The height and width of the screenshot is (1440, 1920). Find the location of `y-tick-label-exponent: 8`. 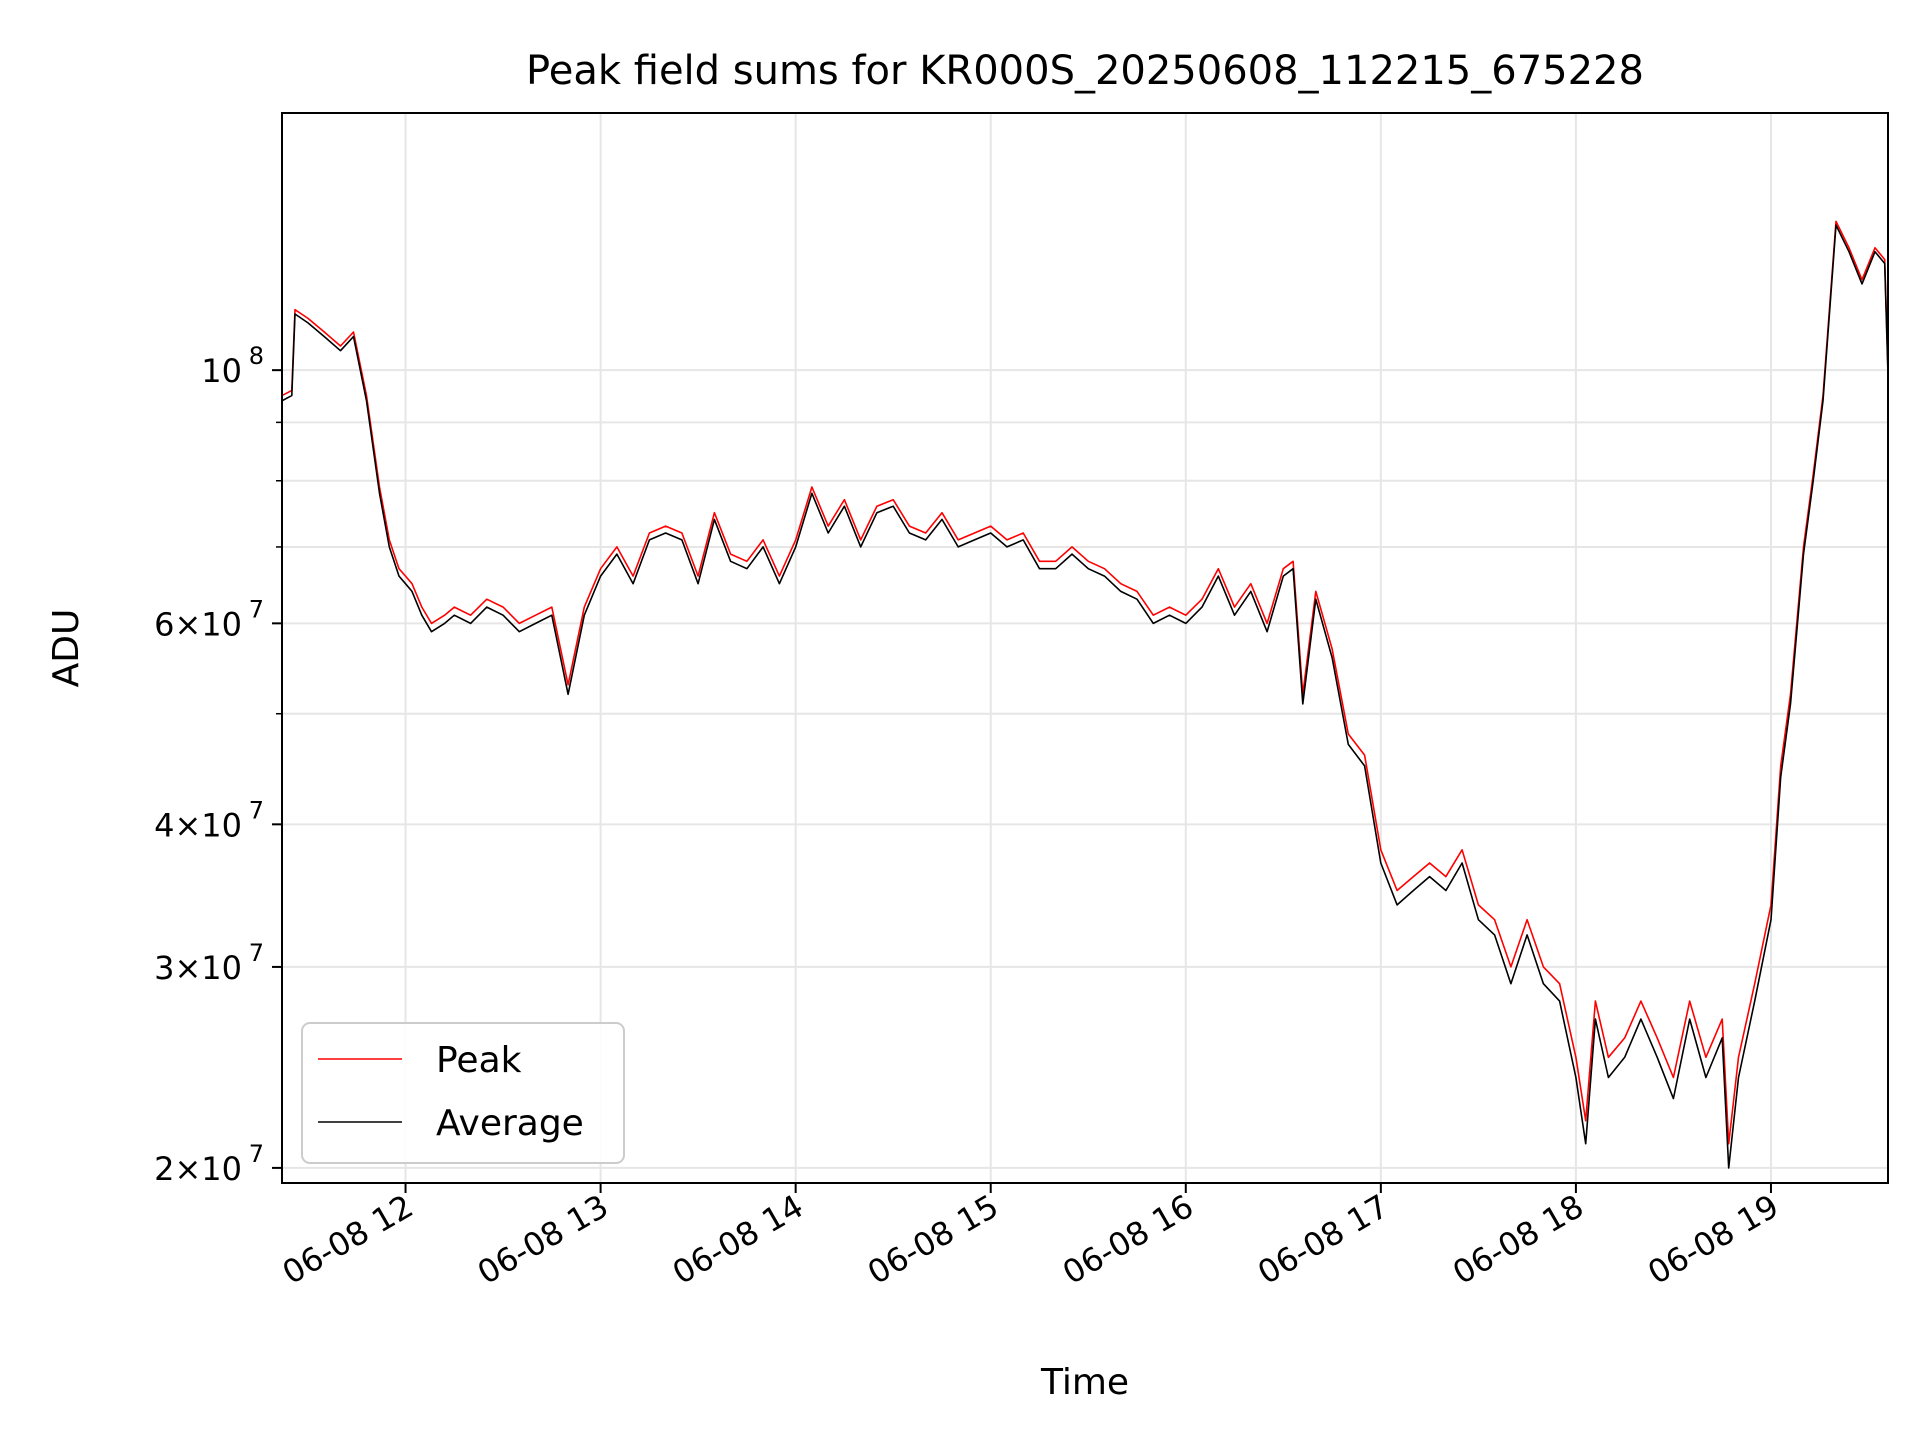

y-tick-label-exponent: 8 is located at coordinates (256, 356).